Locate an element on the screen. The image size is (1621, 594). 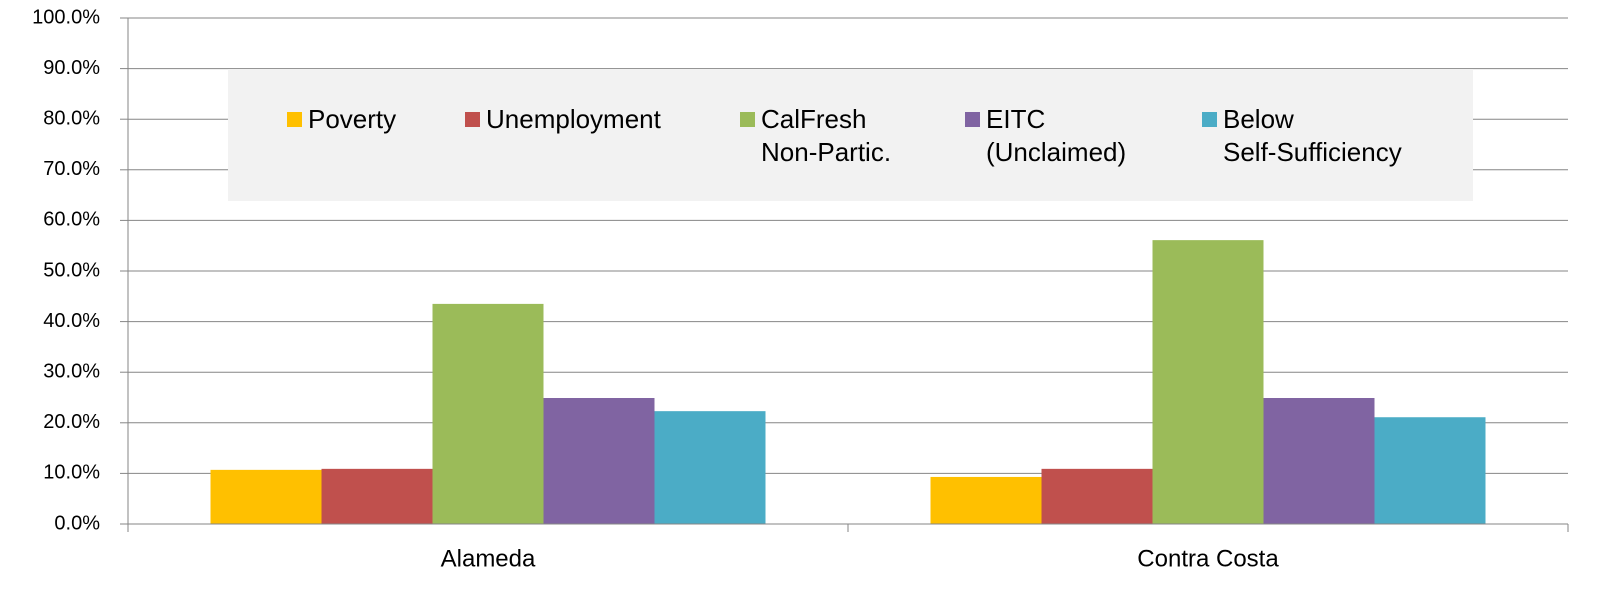
legend-label: Unemployment is located at coordinates (573, 119).